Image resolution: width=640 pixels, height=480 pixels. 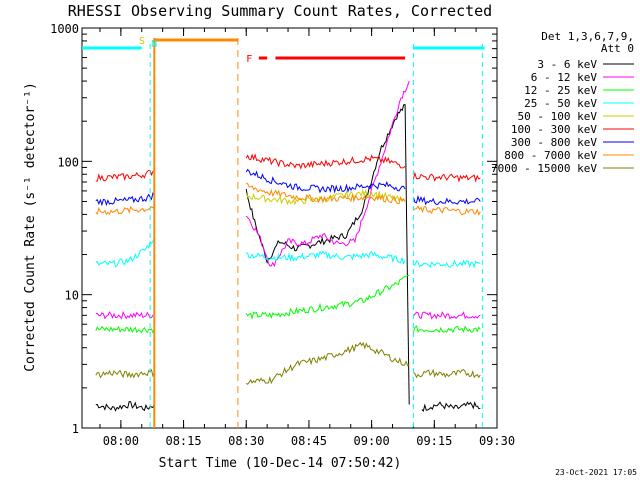 What do you see at coordinates (68, 162) in the screenshot?
I see `y-tick-label: 100` at bounding box center [68, 162].